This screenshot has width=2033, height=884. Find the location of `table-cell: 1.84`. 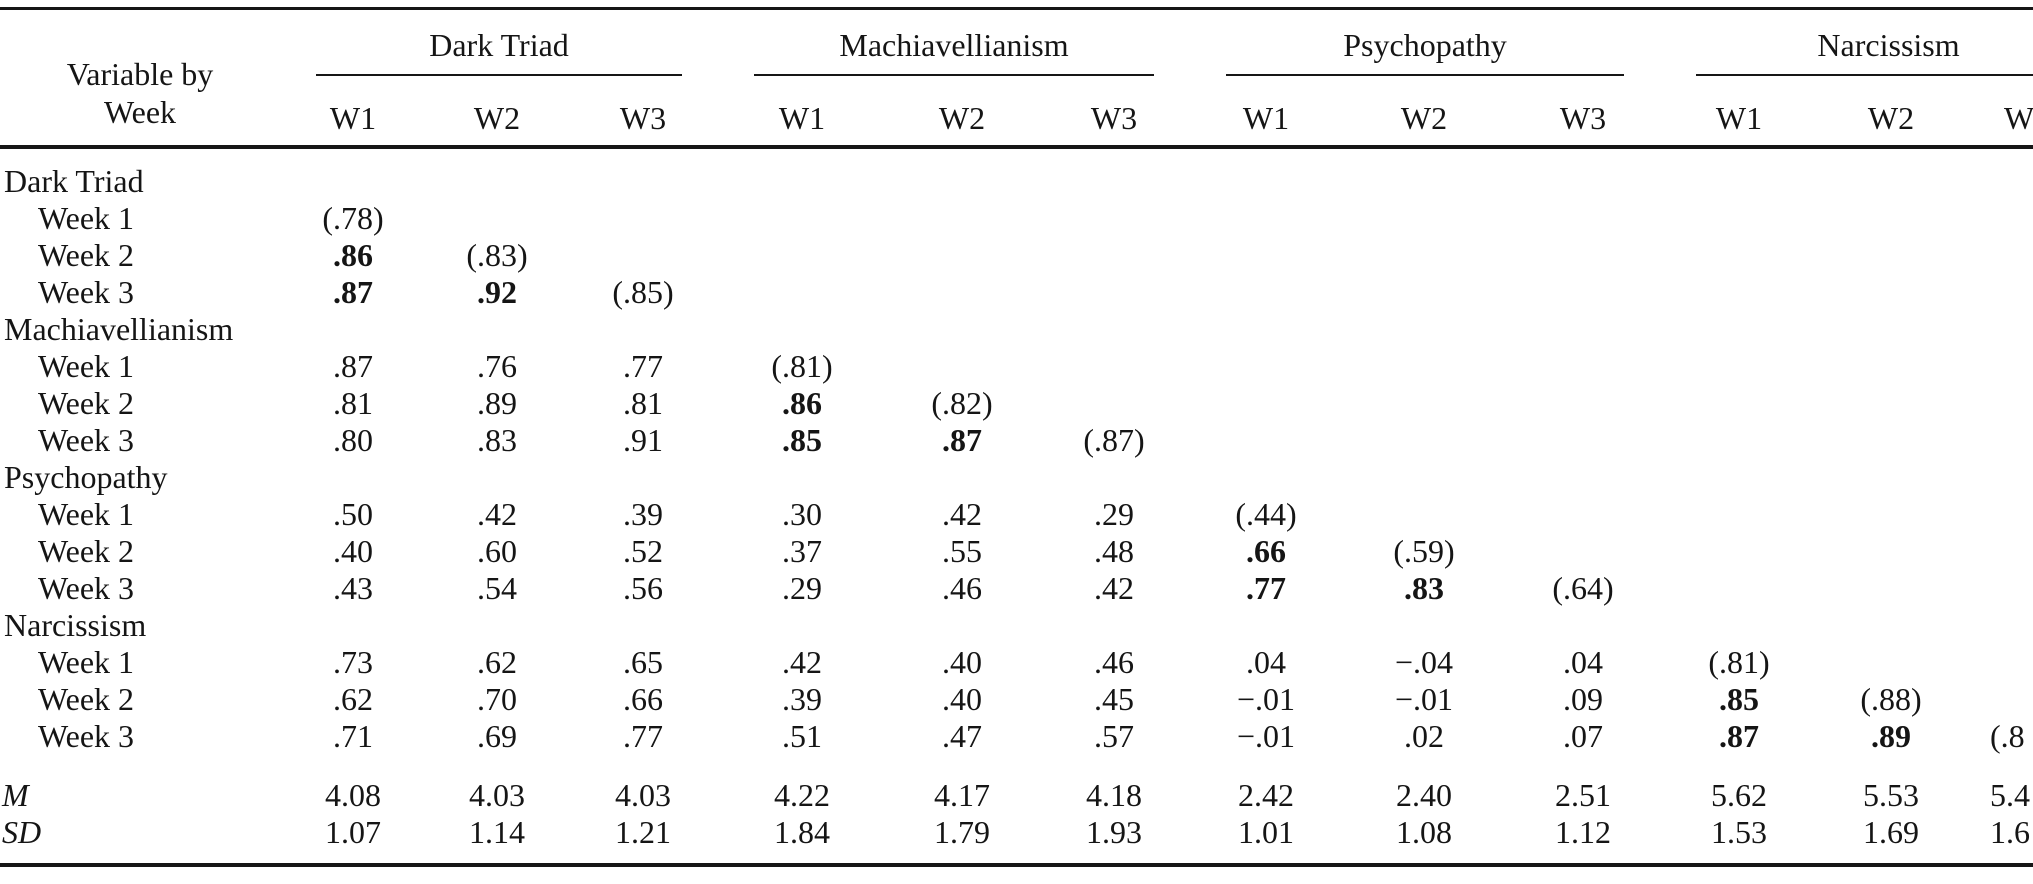

table-cell: 1.84 is located at coordinates (802, 831).